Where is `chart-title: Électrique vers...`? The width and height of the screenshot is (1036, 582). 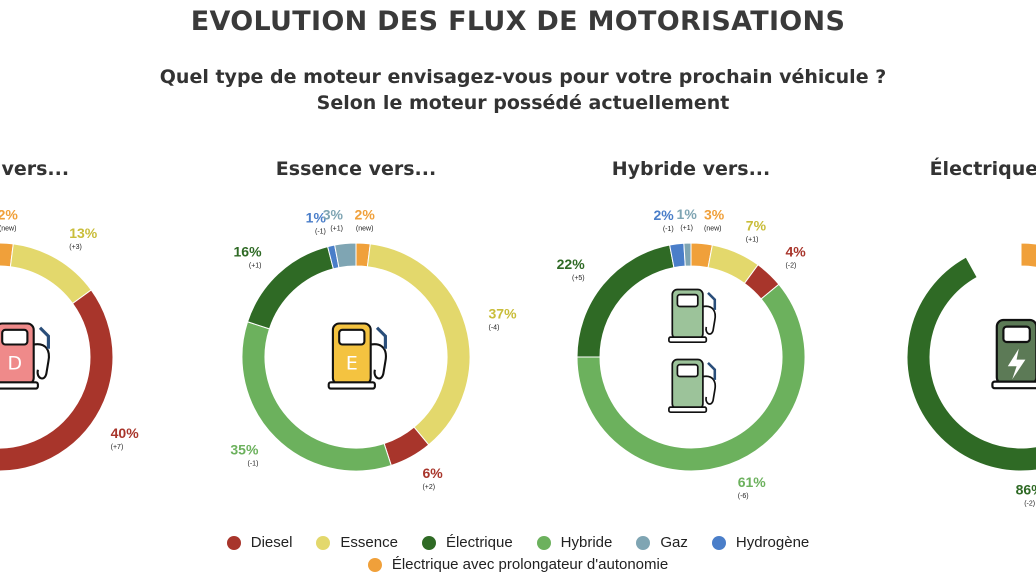 chart-title: Électrique vers... is located at coordinates (983, 168).